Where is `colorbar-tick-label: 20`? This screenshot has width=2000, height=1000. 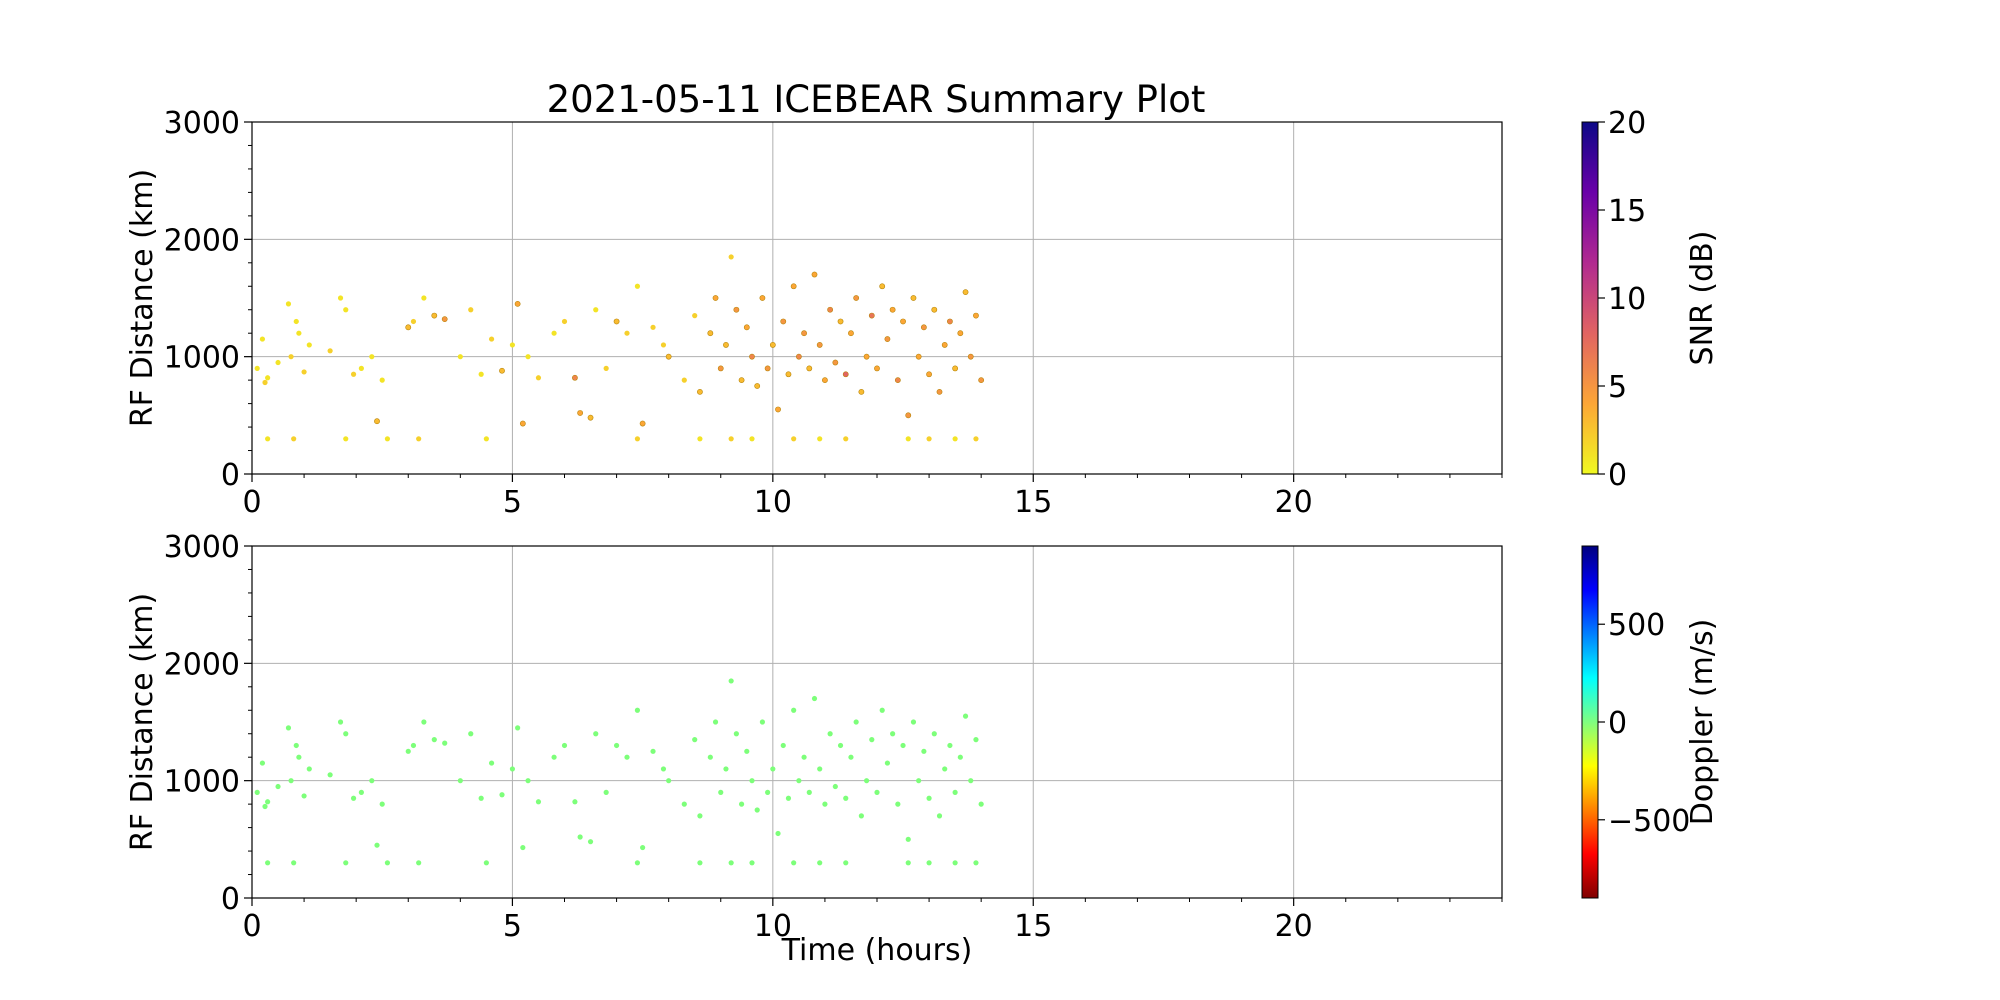
colorbar-tick-label: 20 is located at coordinates (1627, 123).